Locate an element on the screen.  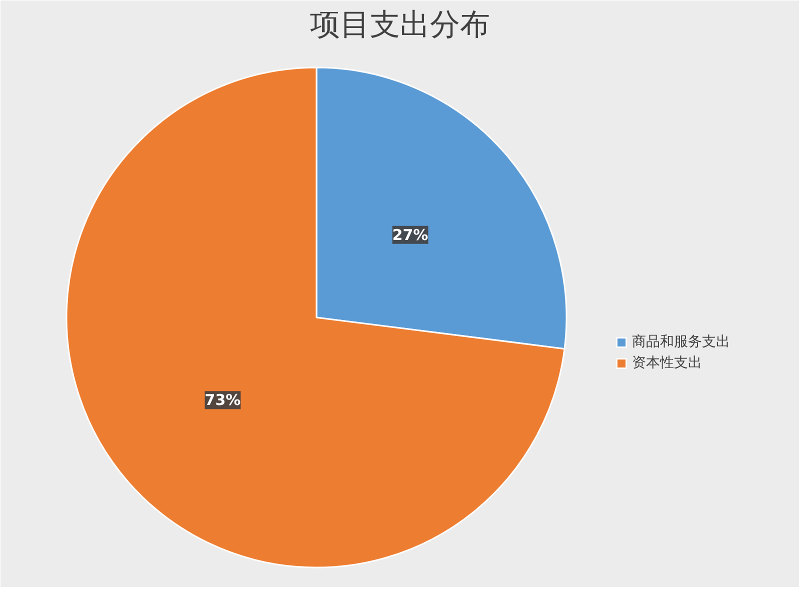
legend-label: 商品和服务支出 is located at coordinates (681, 342).